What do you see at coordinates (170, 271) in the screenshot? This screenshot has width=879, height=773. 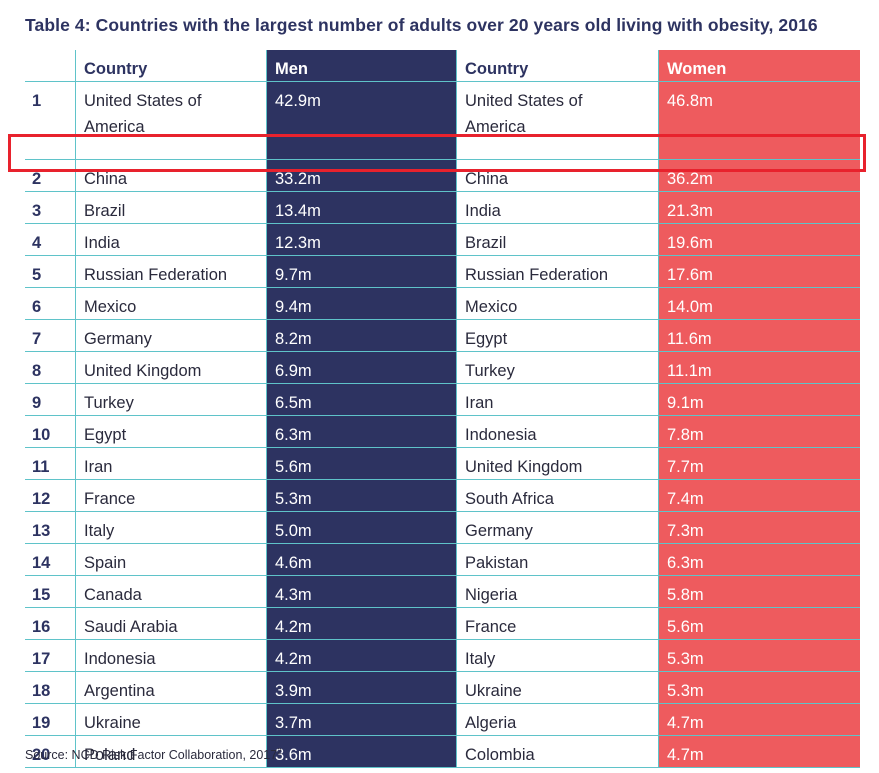 I see `men-country-cell: Russian Federation` at bounding box center [170, 271].